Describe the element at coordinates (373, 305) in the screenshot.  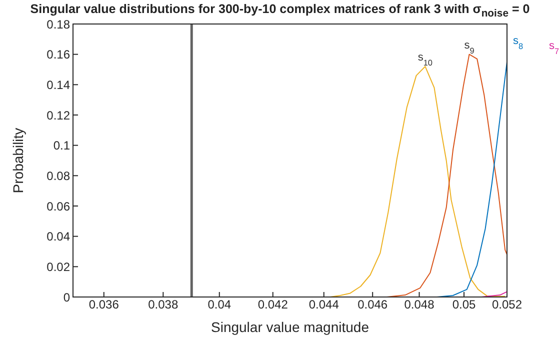
I see `x-tick-label: 0.046` at that location.